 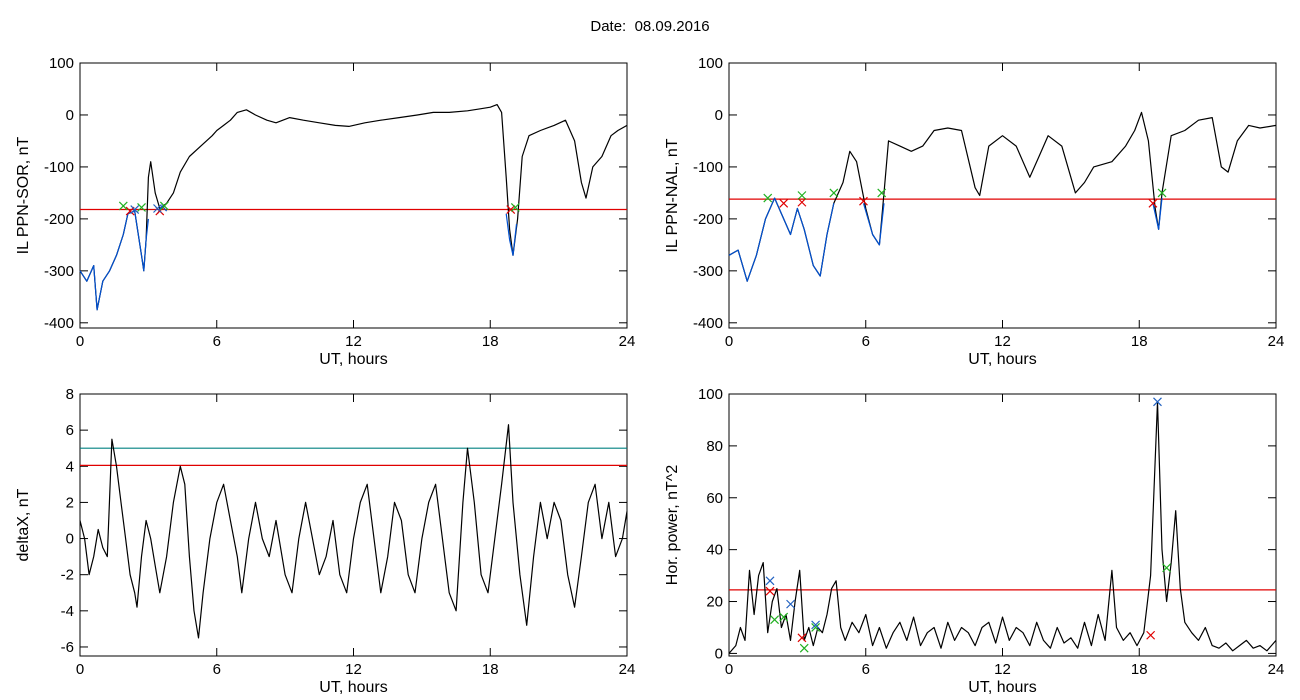 What do you see at coordinates (608, 26) in the screenshot?
I see `date-label: Date:` at bounding box center [608, 26].